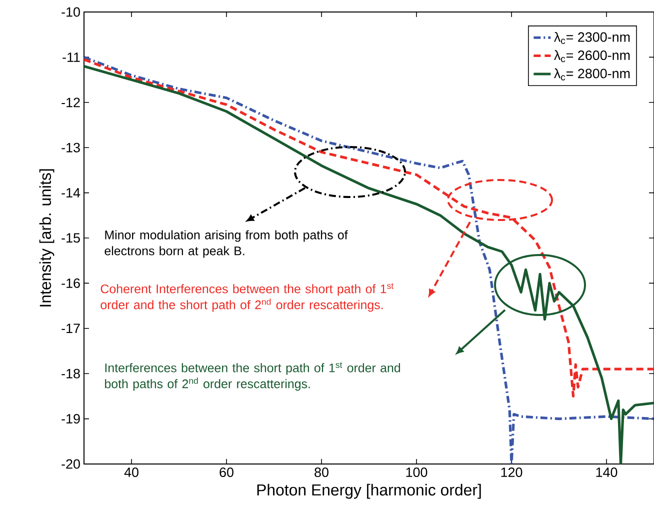  Describe the element at coordinates (71, 464) in the screenshot. I see `y-tick-label: -20` at that location.